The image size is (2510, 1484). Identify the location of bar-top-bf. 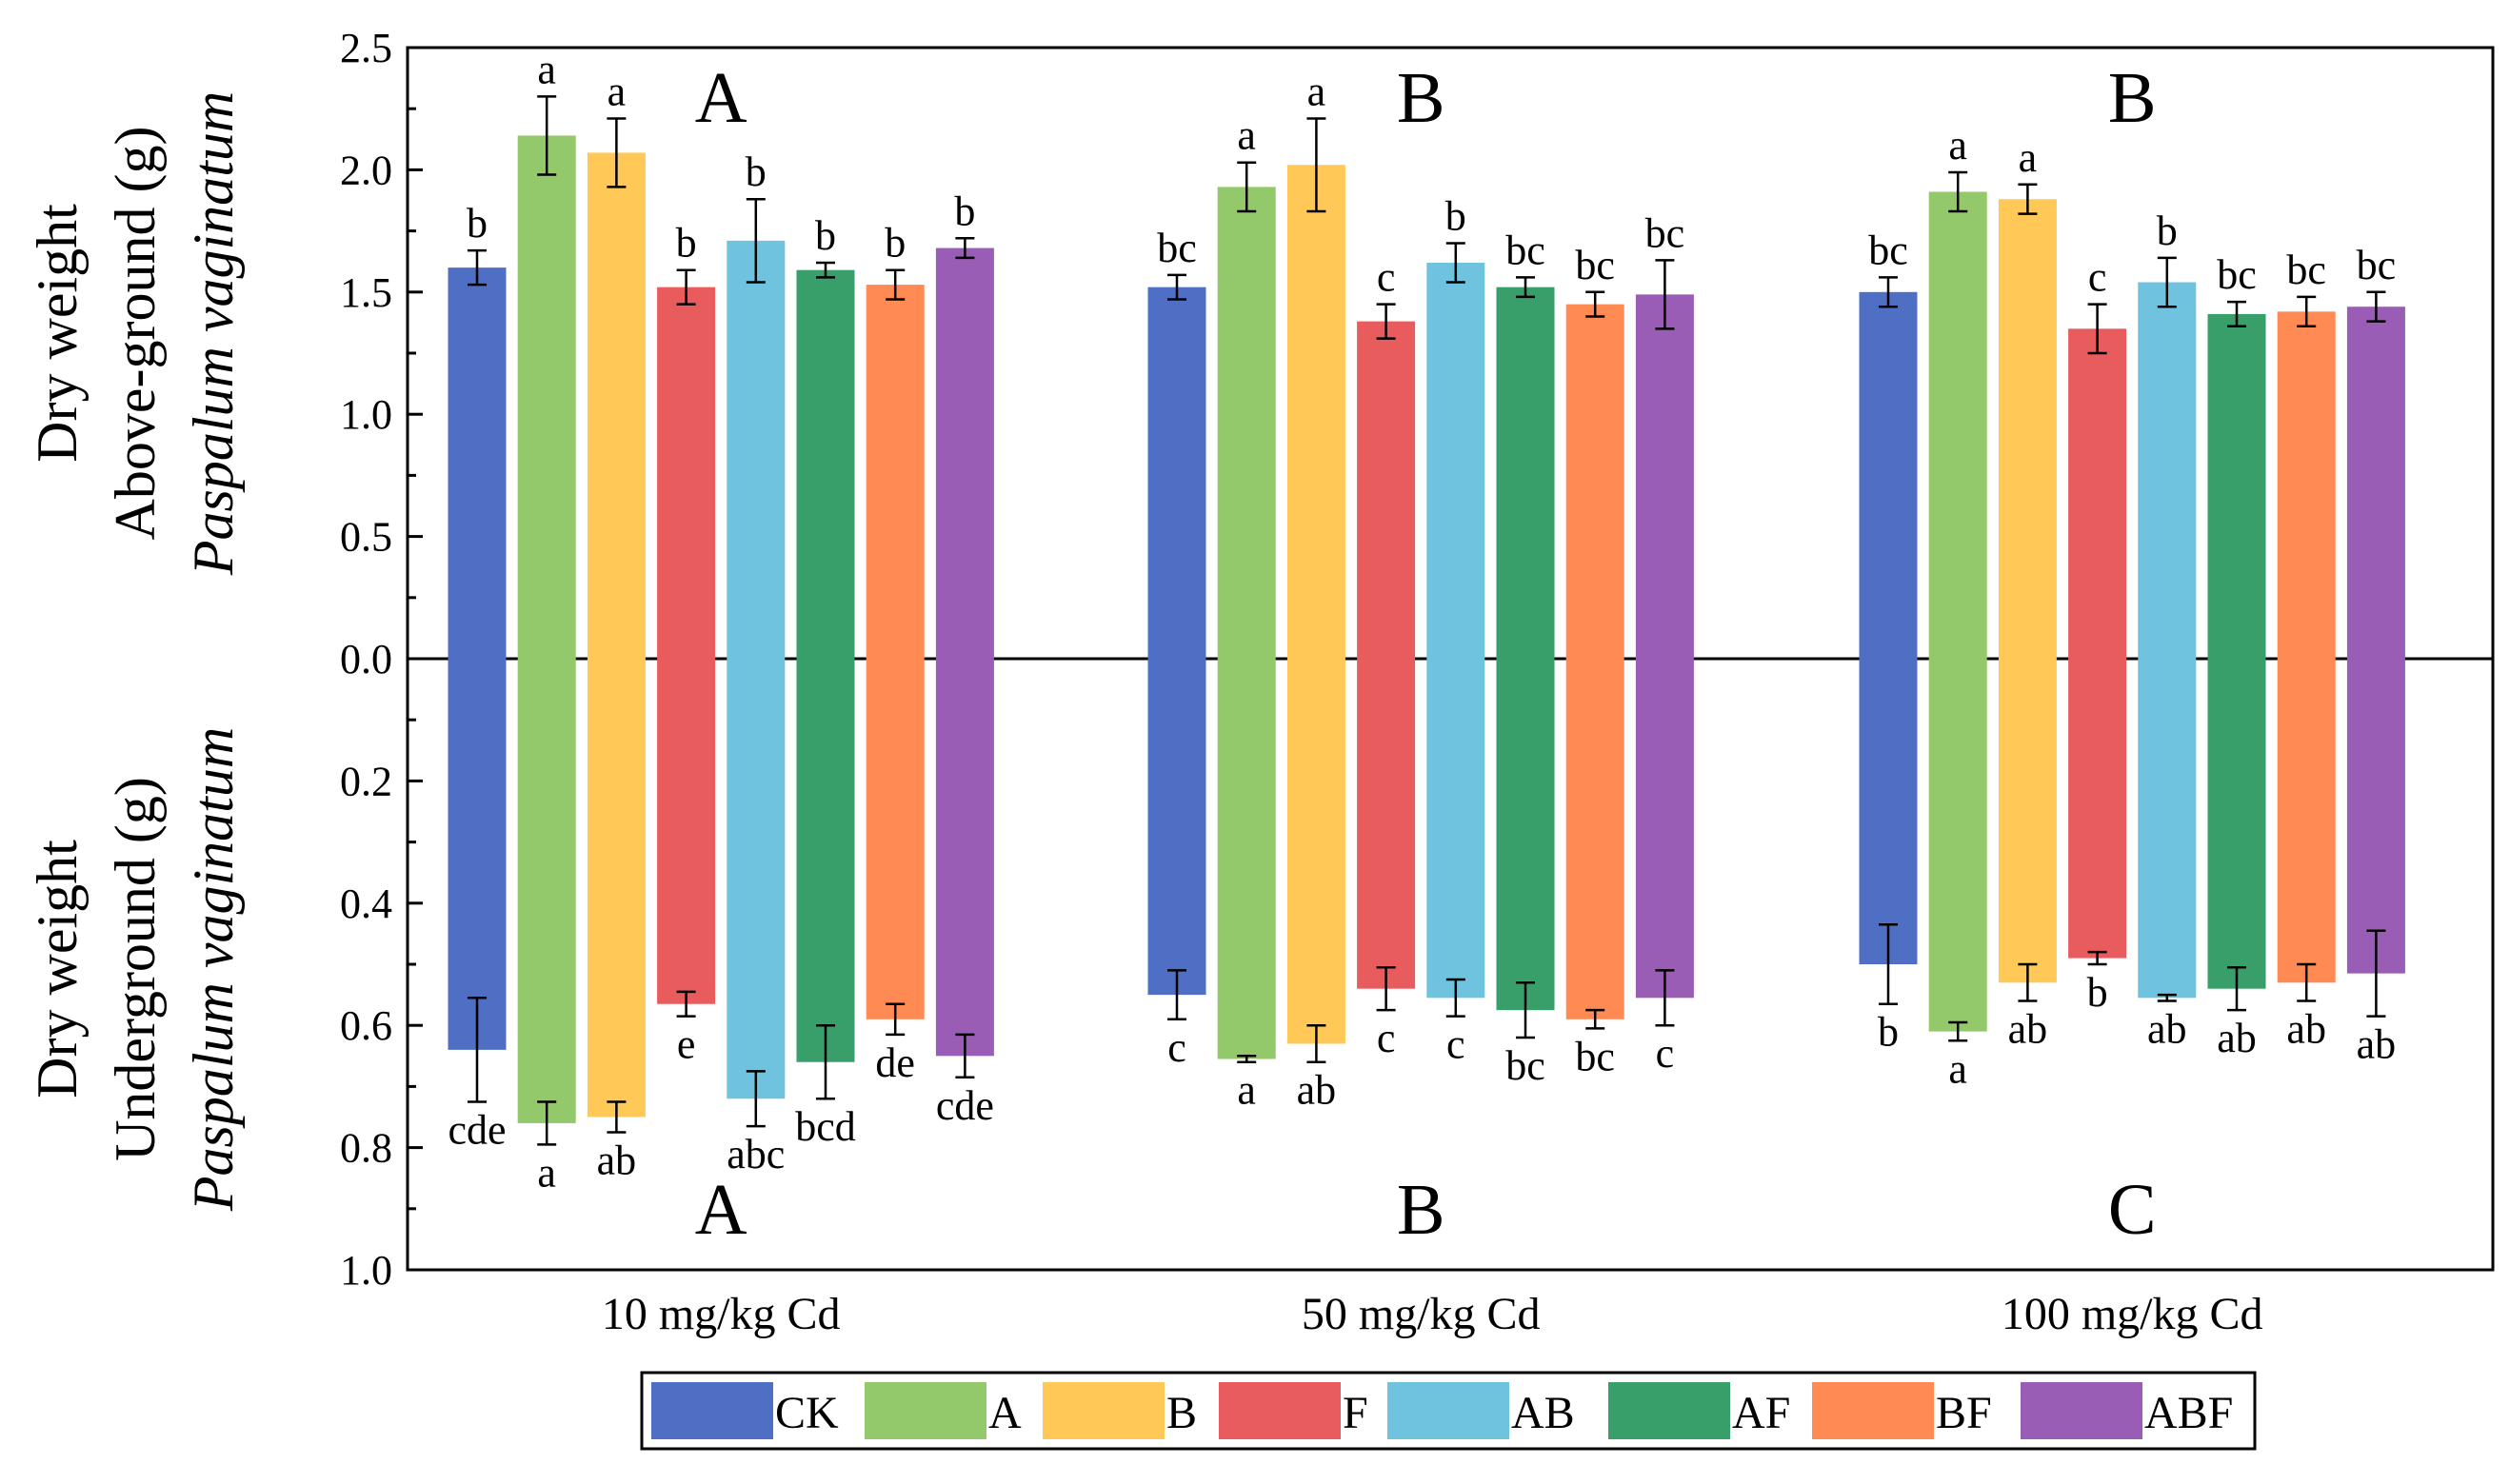
(2306, 485).